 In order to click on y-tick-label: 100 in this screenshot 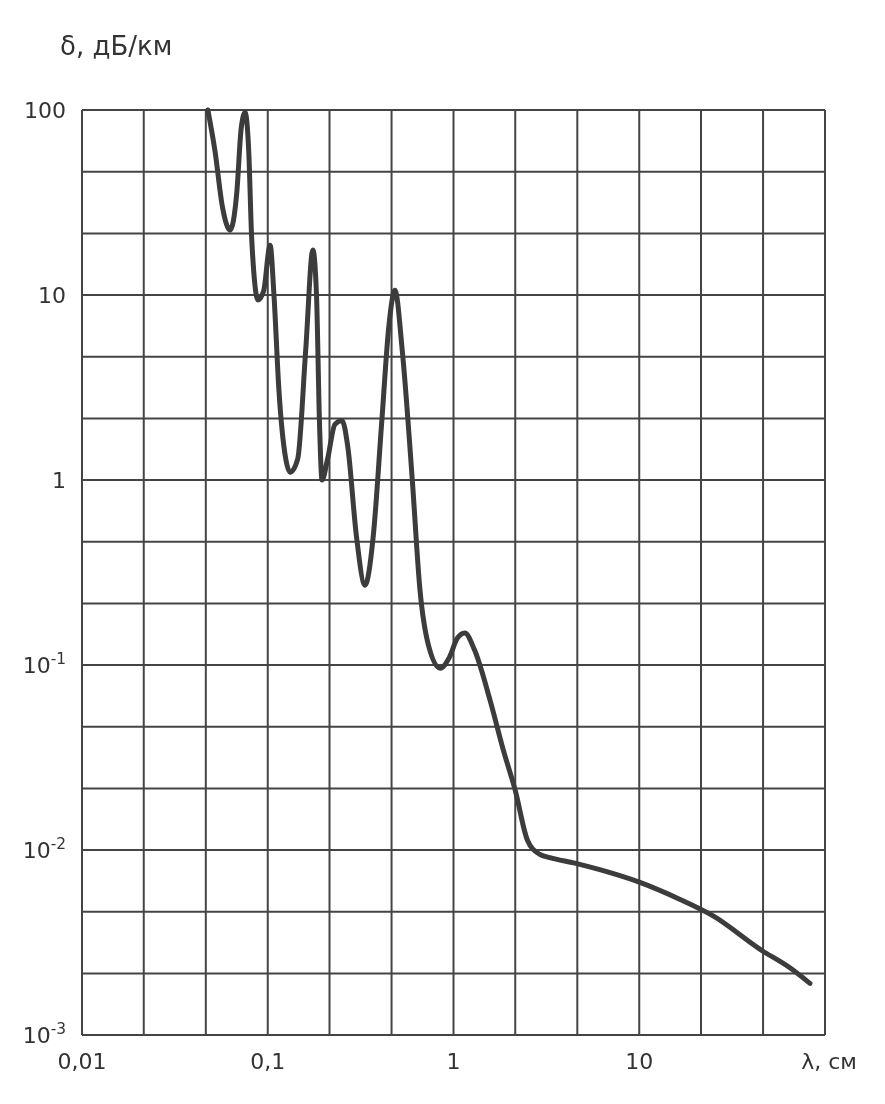, I will do `click(45, 110)`.